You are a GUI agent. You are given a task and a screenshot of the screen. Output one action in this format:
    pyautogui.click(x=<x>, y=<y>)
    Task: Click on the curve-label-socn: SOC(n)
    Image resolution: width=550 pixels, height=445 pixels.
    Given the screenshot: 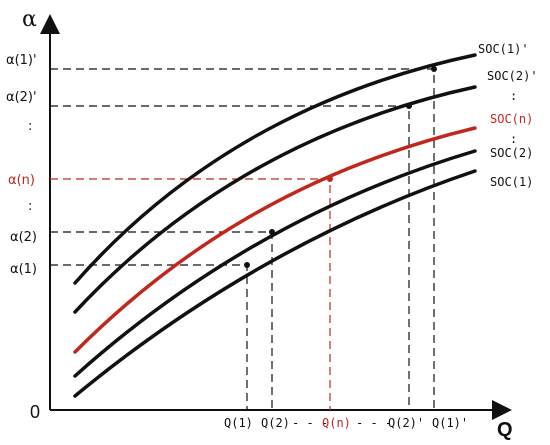 What is the action you would take?
    pyautogui.click(x=511, y=119)
    